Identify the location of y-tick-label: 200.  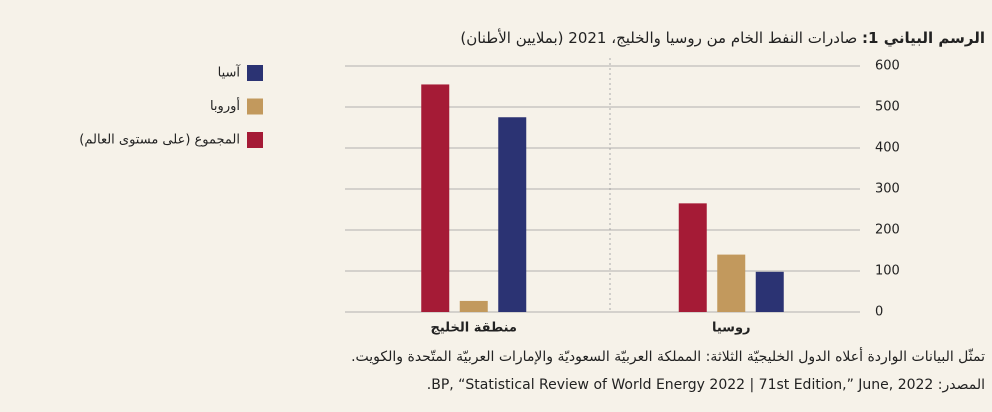
(887, 230).